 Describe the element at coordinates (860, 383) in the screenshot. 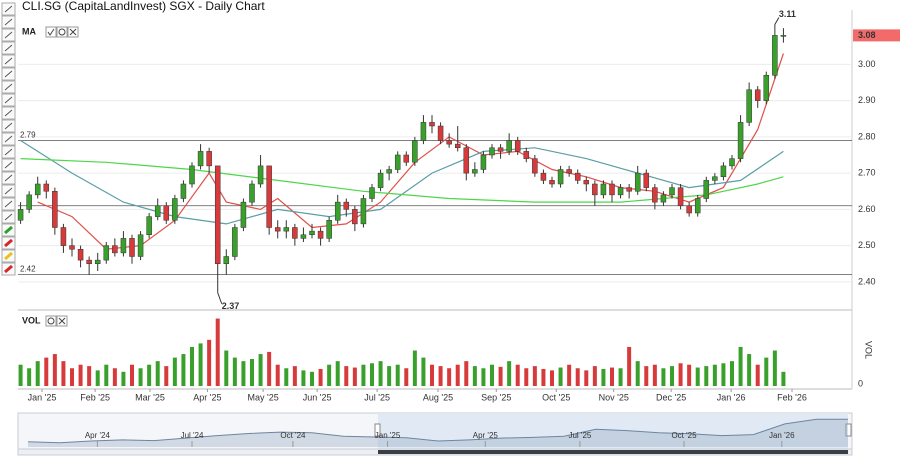

I see `y-tick-label: 0` at that location.